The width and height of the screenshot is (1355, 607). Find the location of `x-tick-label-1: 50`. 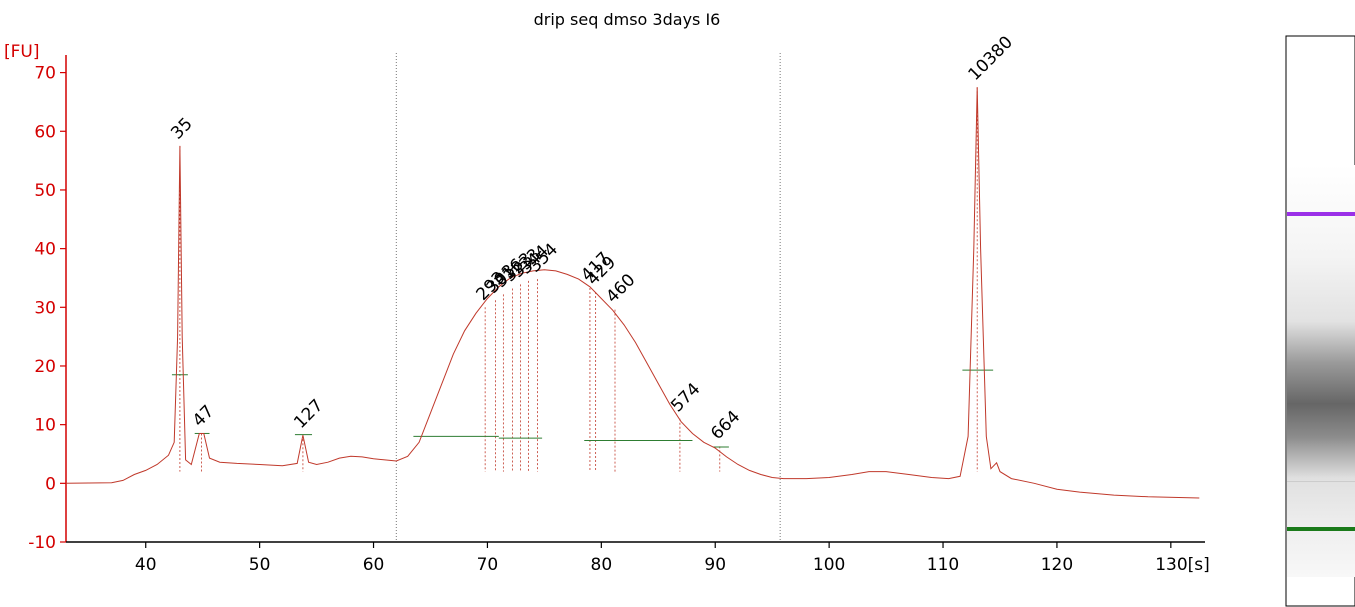

x-tick-label-1: 50 is located at coordinates (260, 565).